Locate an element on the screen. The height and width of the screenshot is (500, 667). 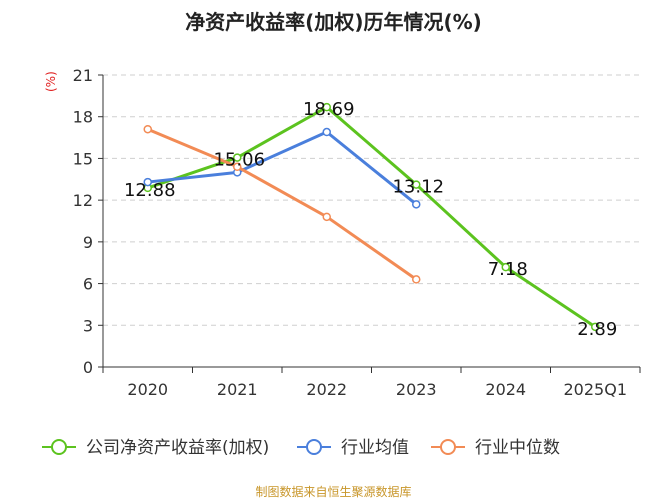
y-tick-label: 9 is located at coordinates (88, 242).